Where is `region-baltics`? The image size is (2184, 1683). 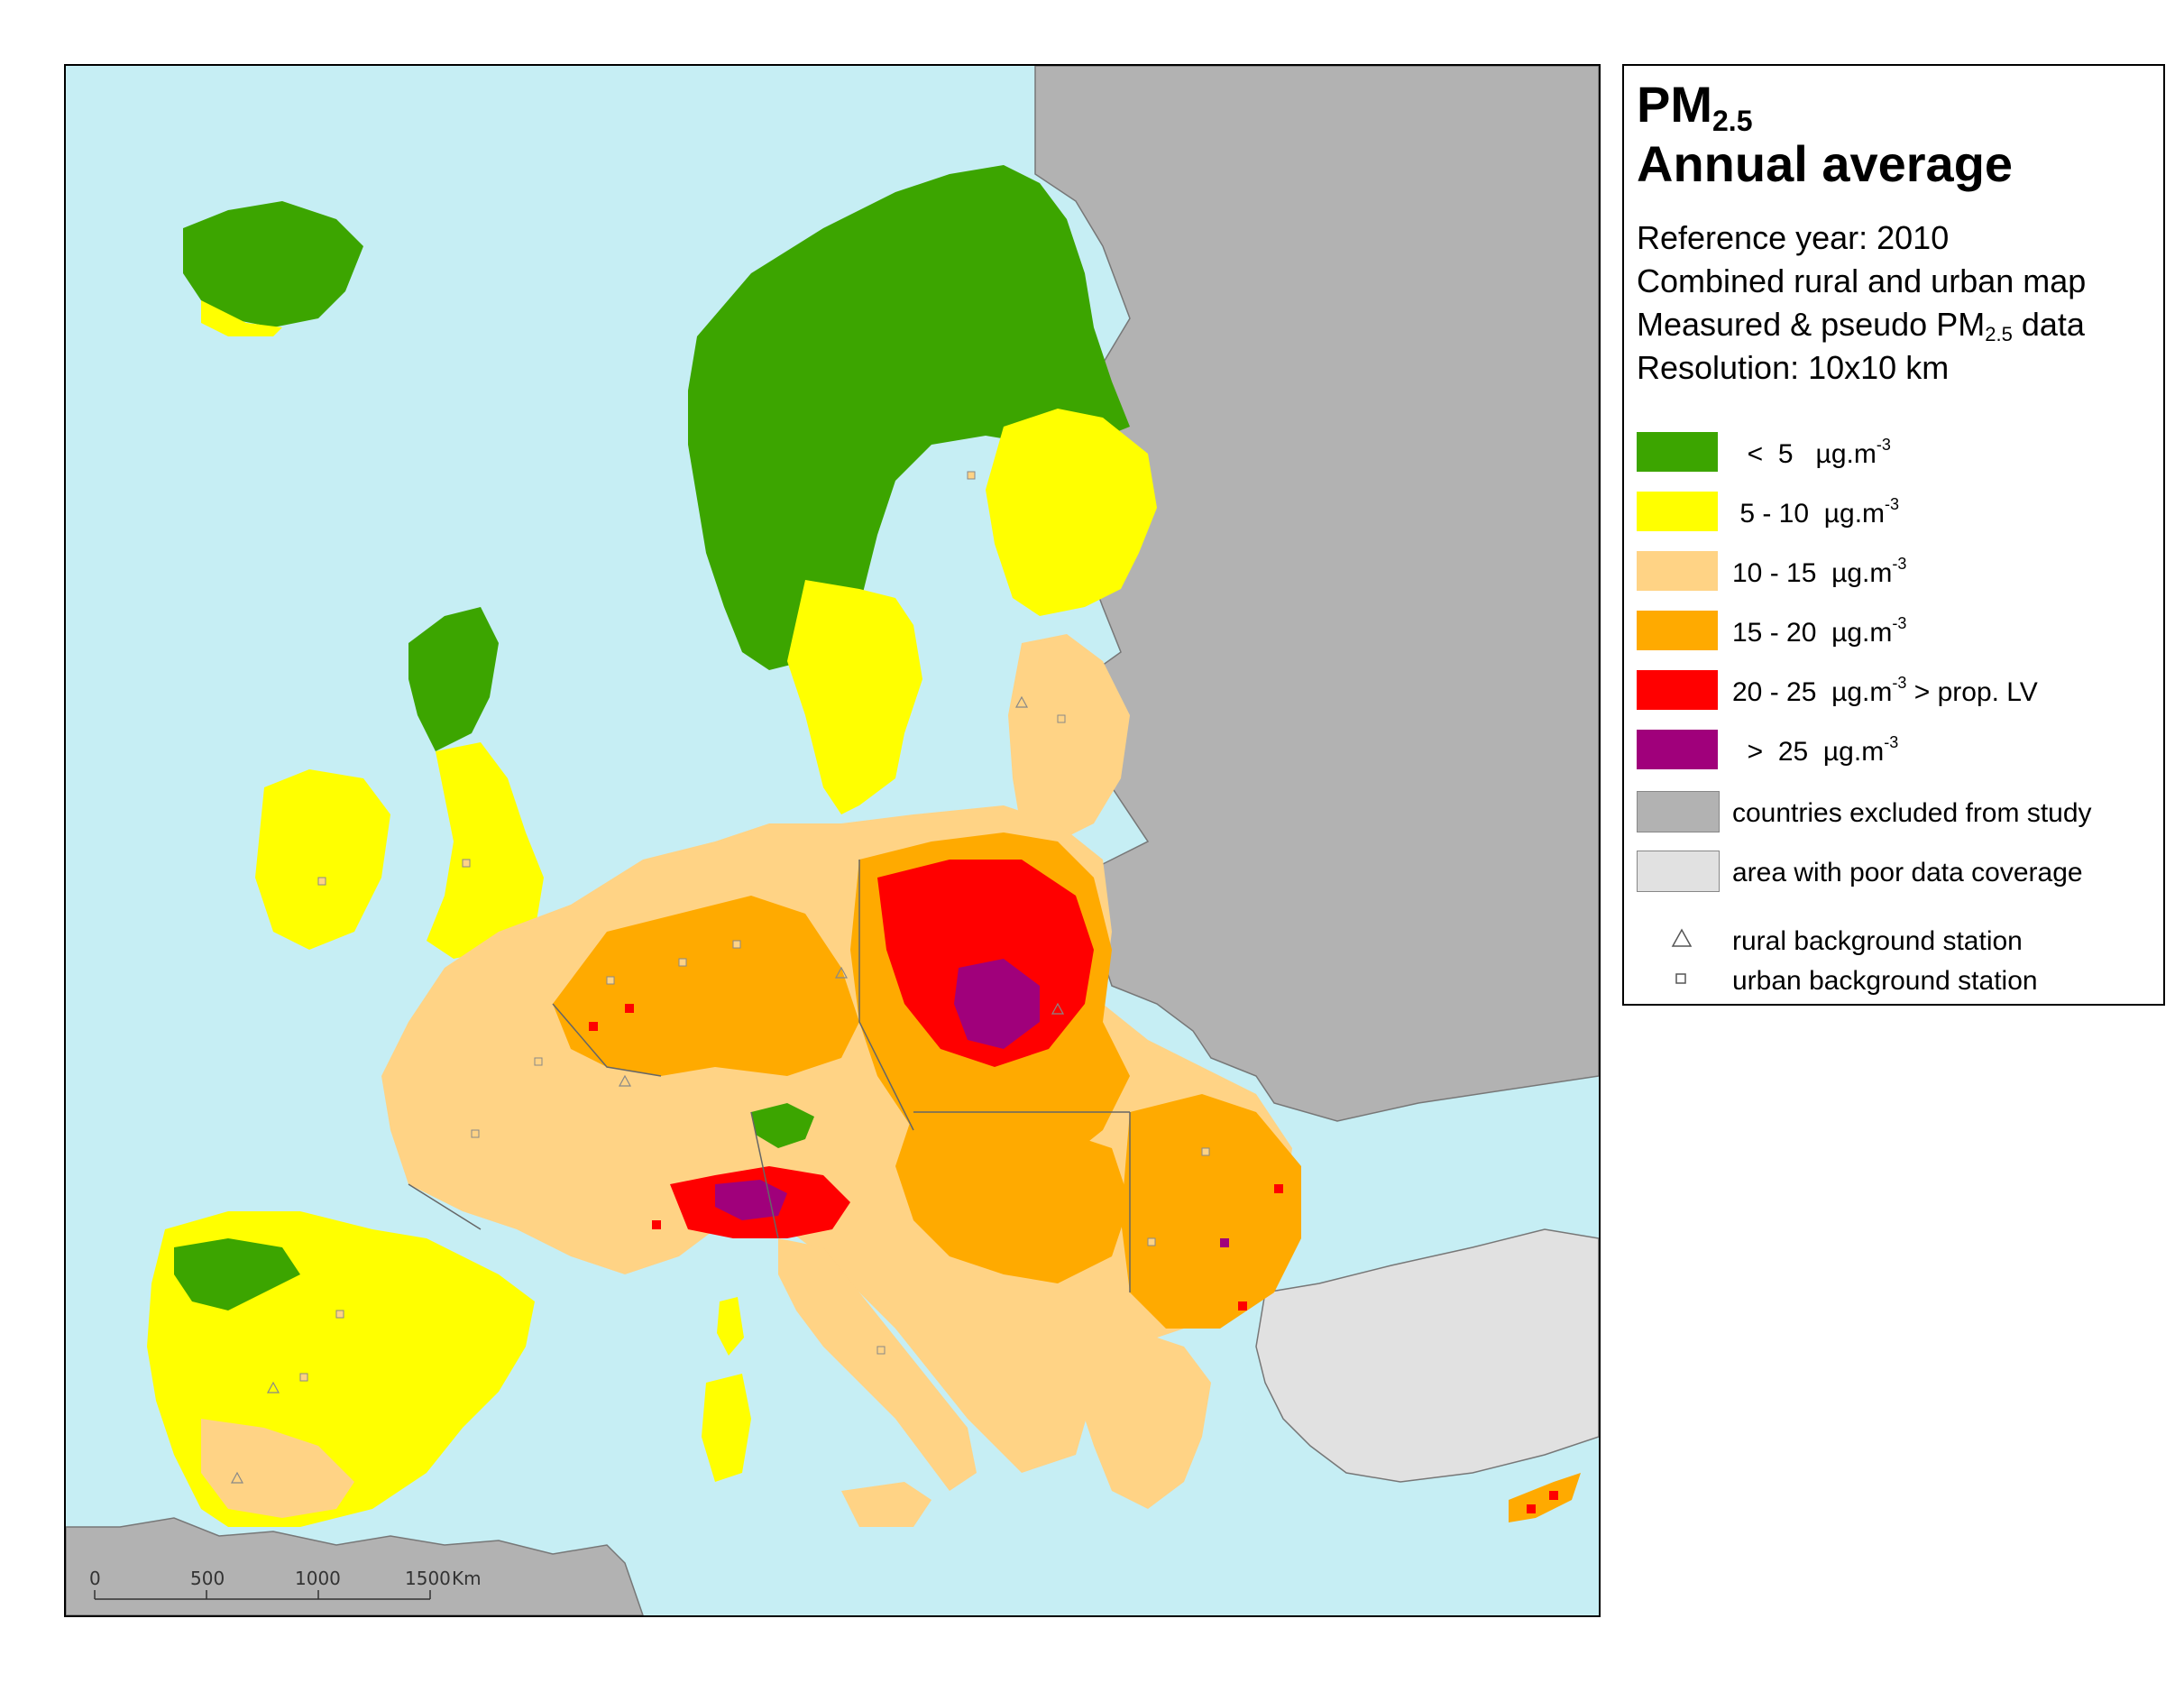 region-baltics is located at coordinates (1069, 738).